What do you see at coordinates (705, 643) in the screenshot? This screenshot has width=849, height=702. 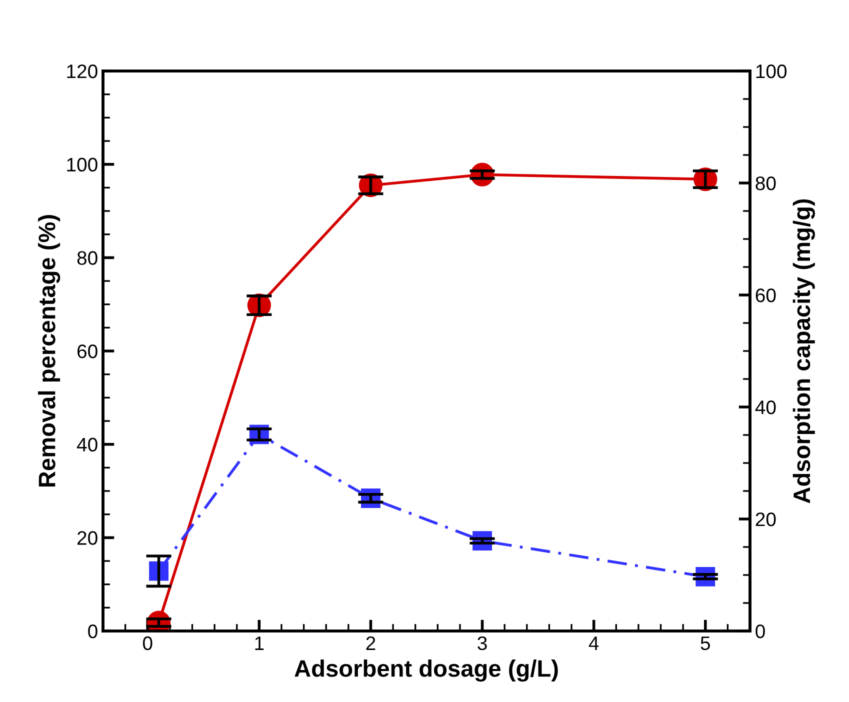 I see `x-tick-label: 5` at bounding box center [705, 643].